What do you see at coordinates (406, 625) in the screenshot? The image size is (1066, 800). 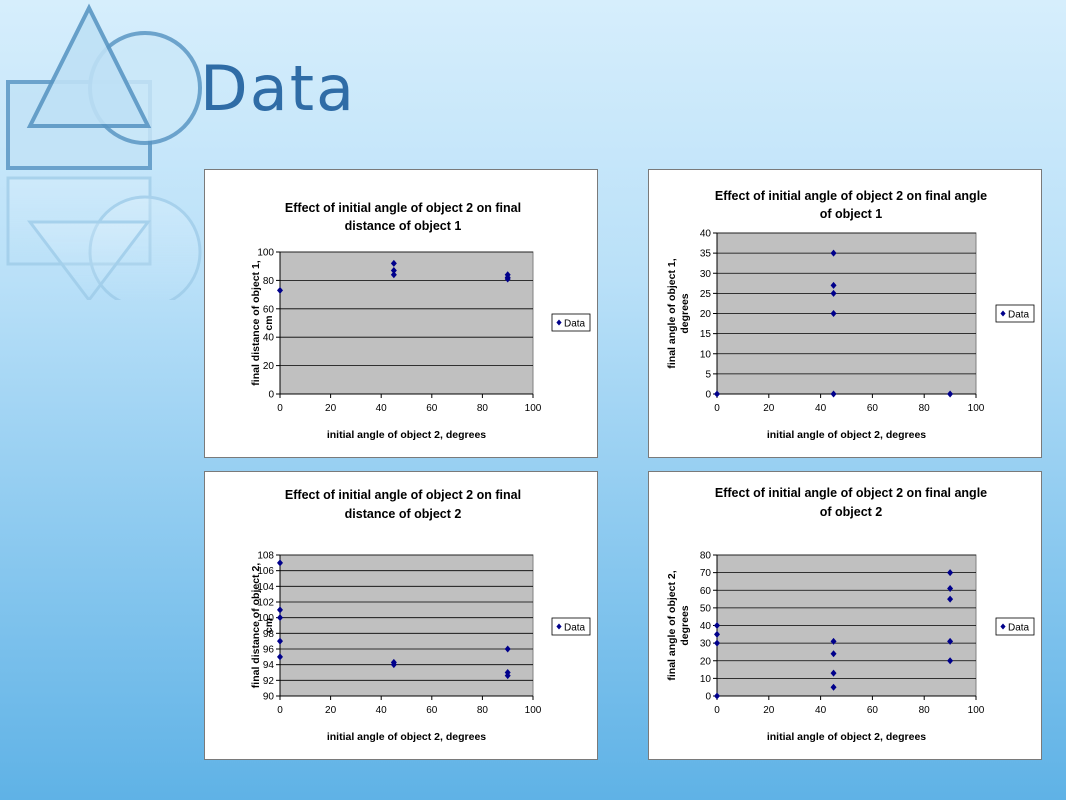 I see `plot-area` at bounding box center [406, 625].